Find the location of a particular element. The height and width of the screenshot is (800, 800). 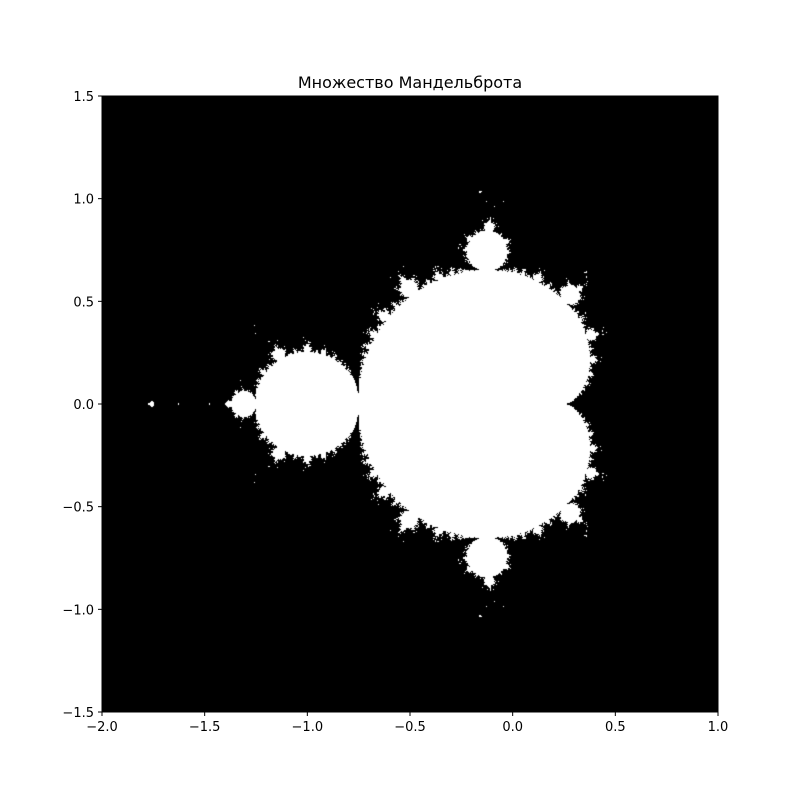

x-tick-label: 0.5 is located at coordinates (615, 727).